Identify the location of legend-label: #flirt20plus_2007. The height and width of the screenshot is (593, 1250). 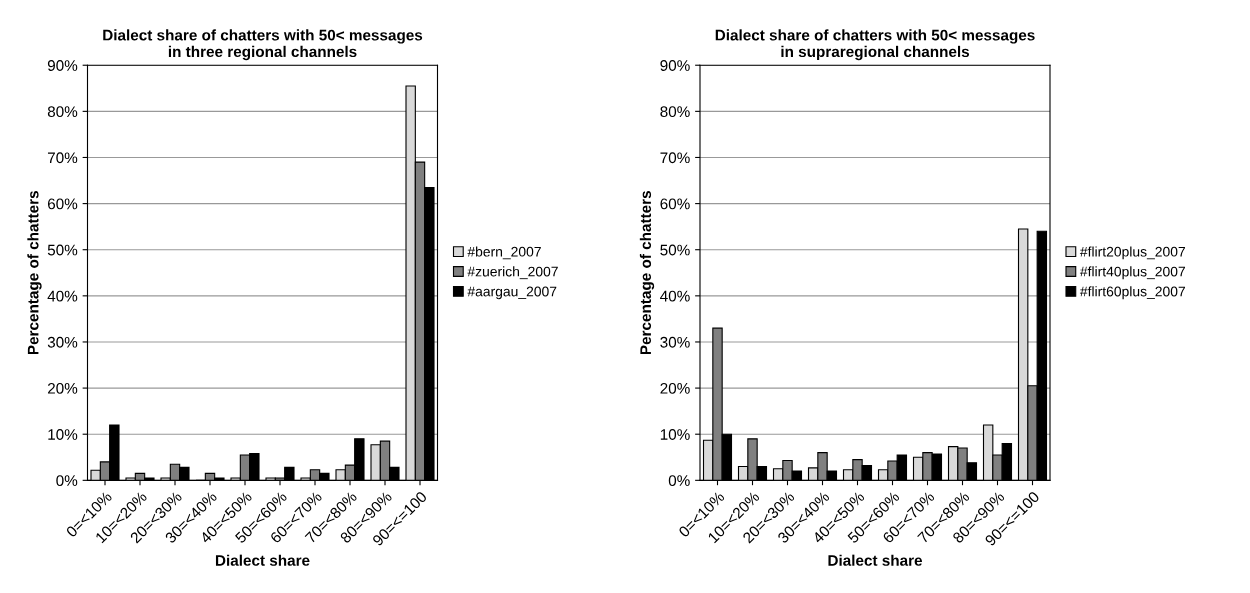
(1132, 253).